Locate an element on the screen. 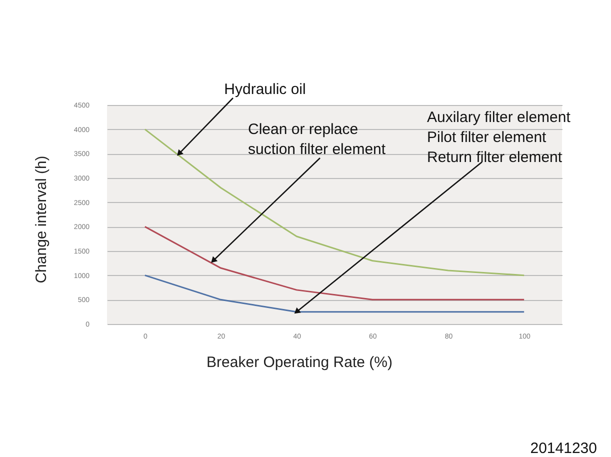 The height and width of the screenshot is (457, 611). text: 20141230 is located at coordinates (563, 448).